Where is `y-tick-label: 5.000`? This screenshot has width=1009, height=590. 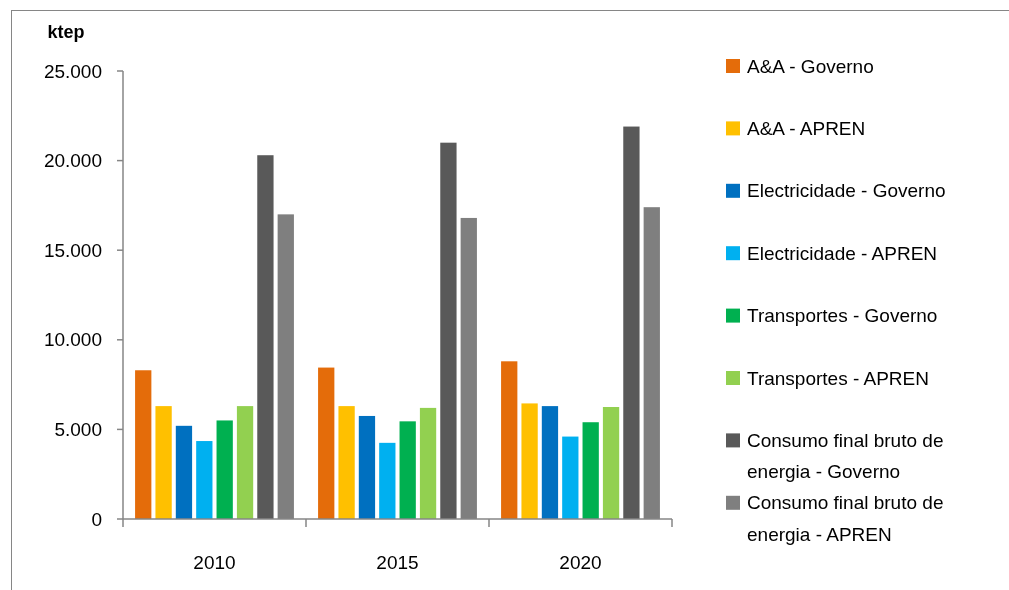
y-tick-label: 5.000 is located at coordinates (78, 429).